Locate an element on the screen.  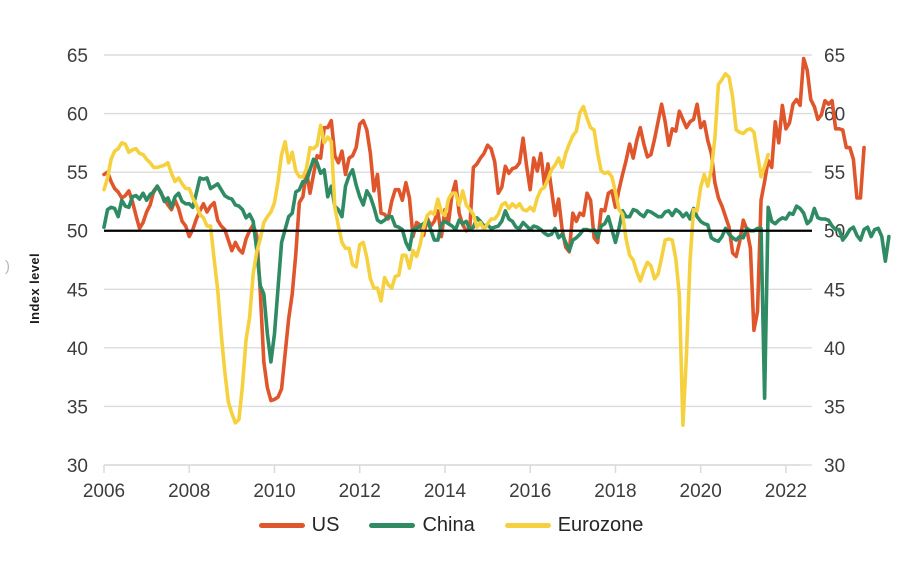
chart-legend: US China Eurozone is located at coordinates (451, 525).